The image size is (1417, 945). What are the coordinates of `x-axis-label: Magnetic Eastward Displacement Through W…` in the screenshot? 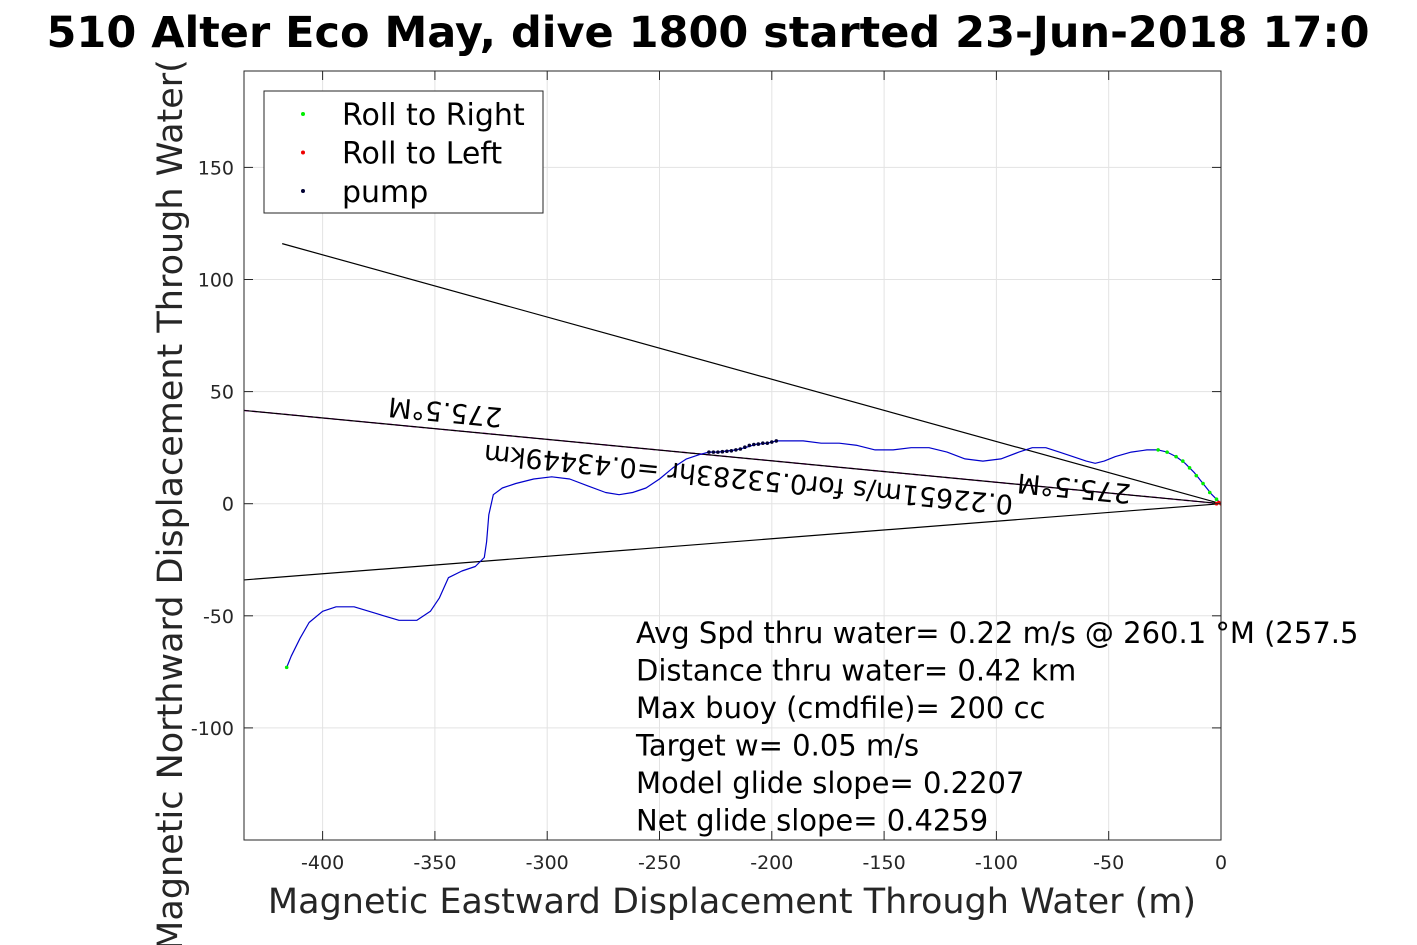 It's located at (732, 902).